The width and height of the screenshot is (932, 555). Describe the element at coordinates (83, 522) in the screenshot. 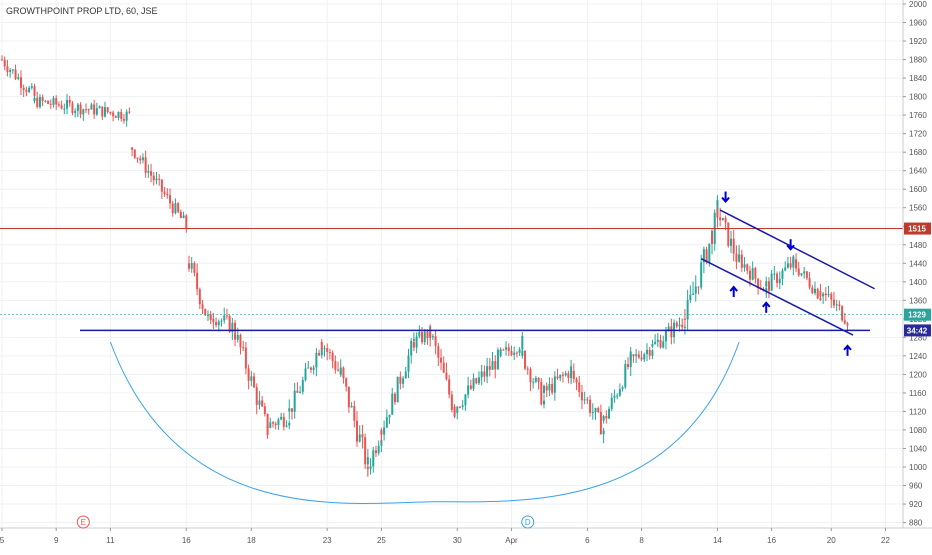

I see `event-marker-icon` at that location.